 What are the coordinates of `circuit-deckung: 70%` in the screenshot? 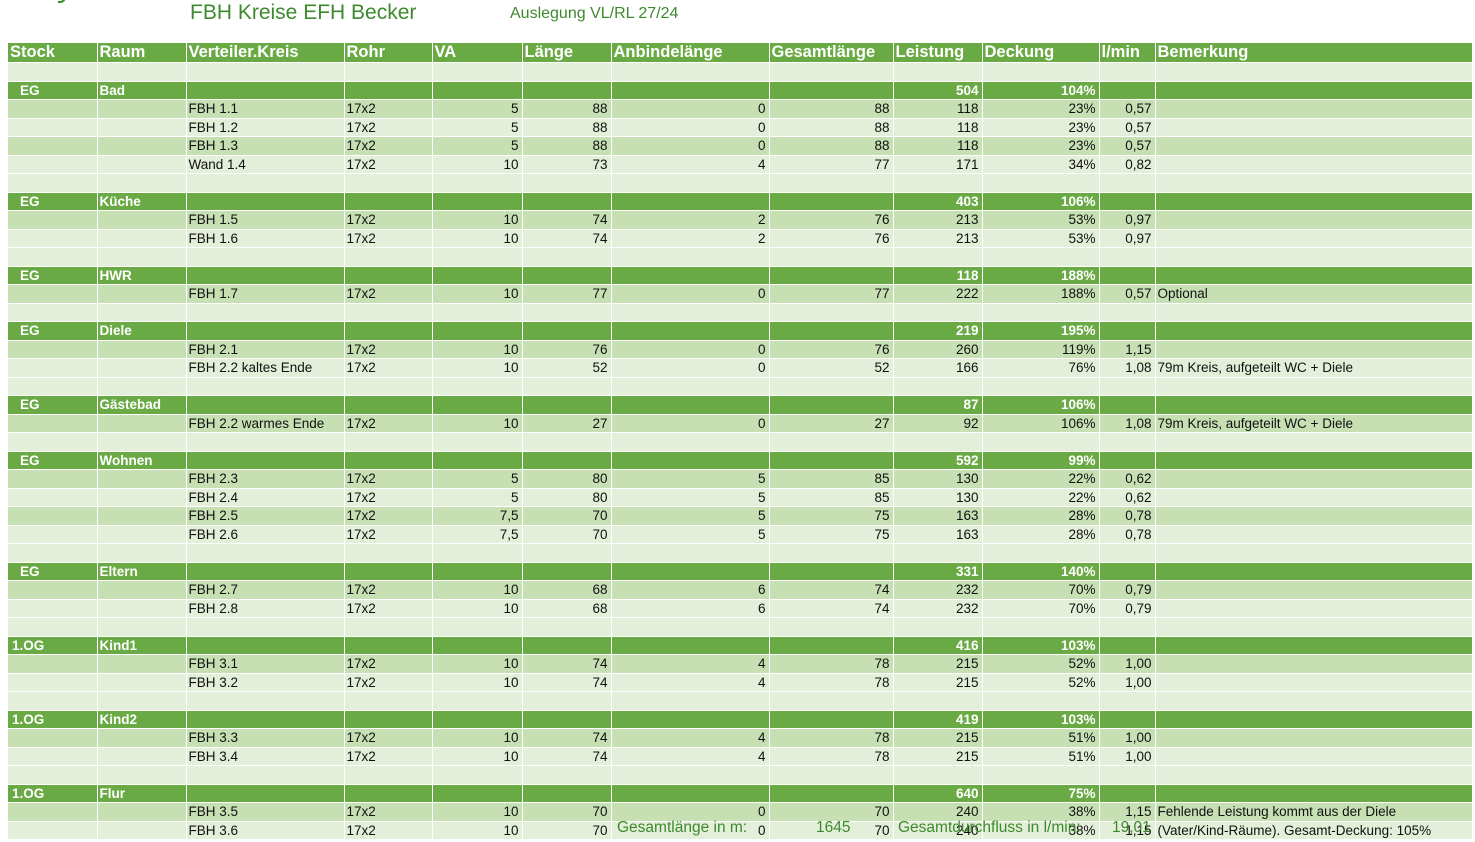 It's located at (1041, 590).